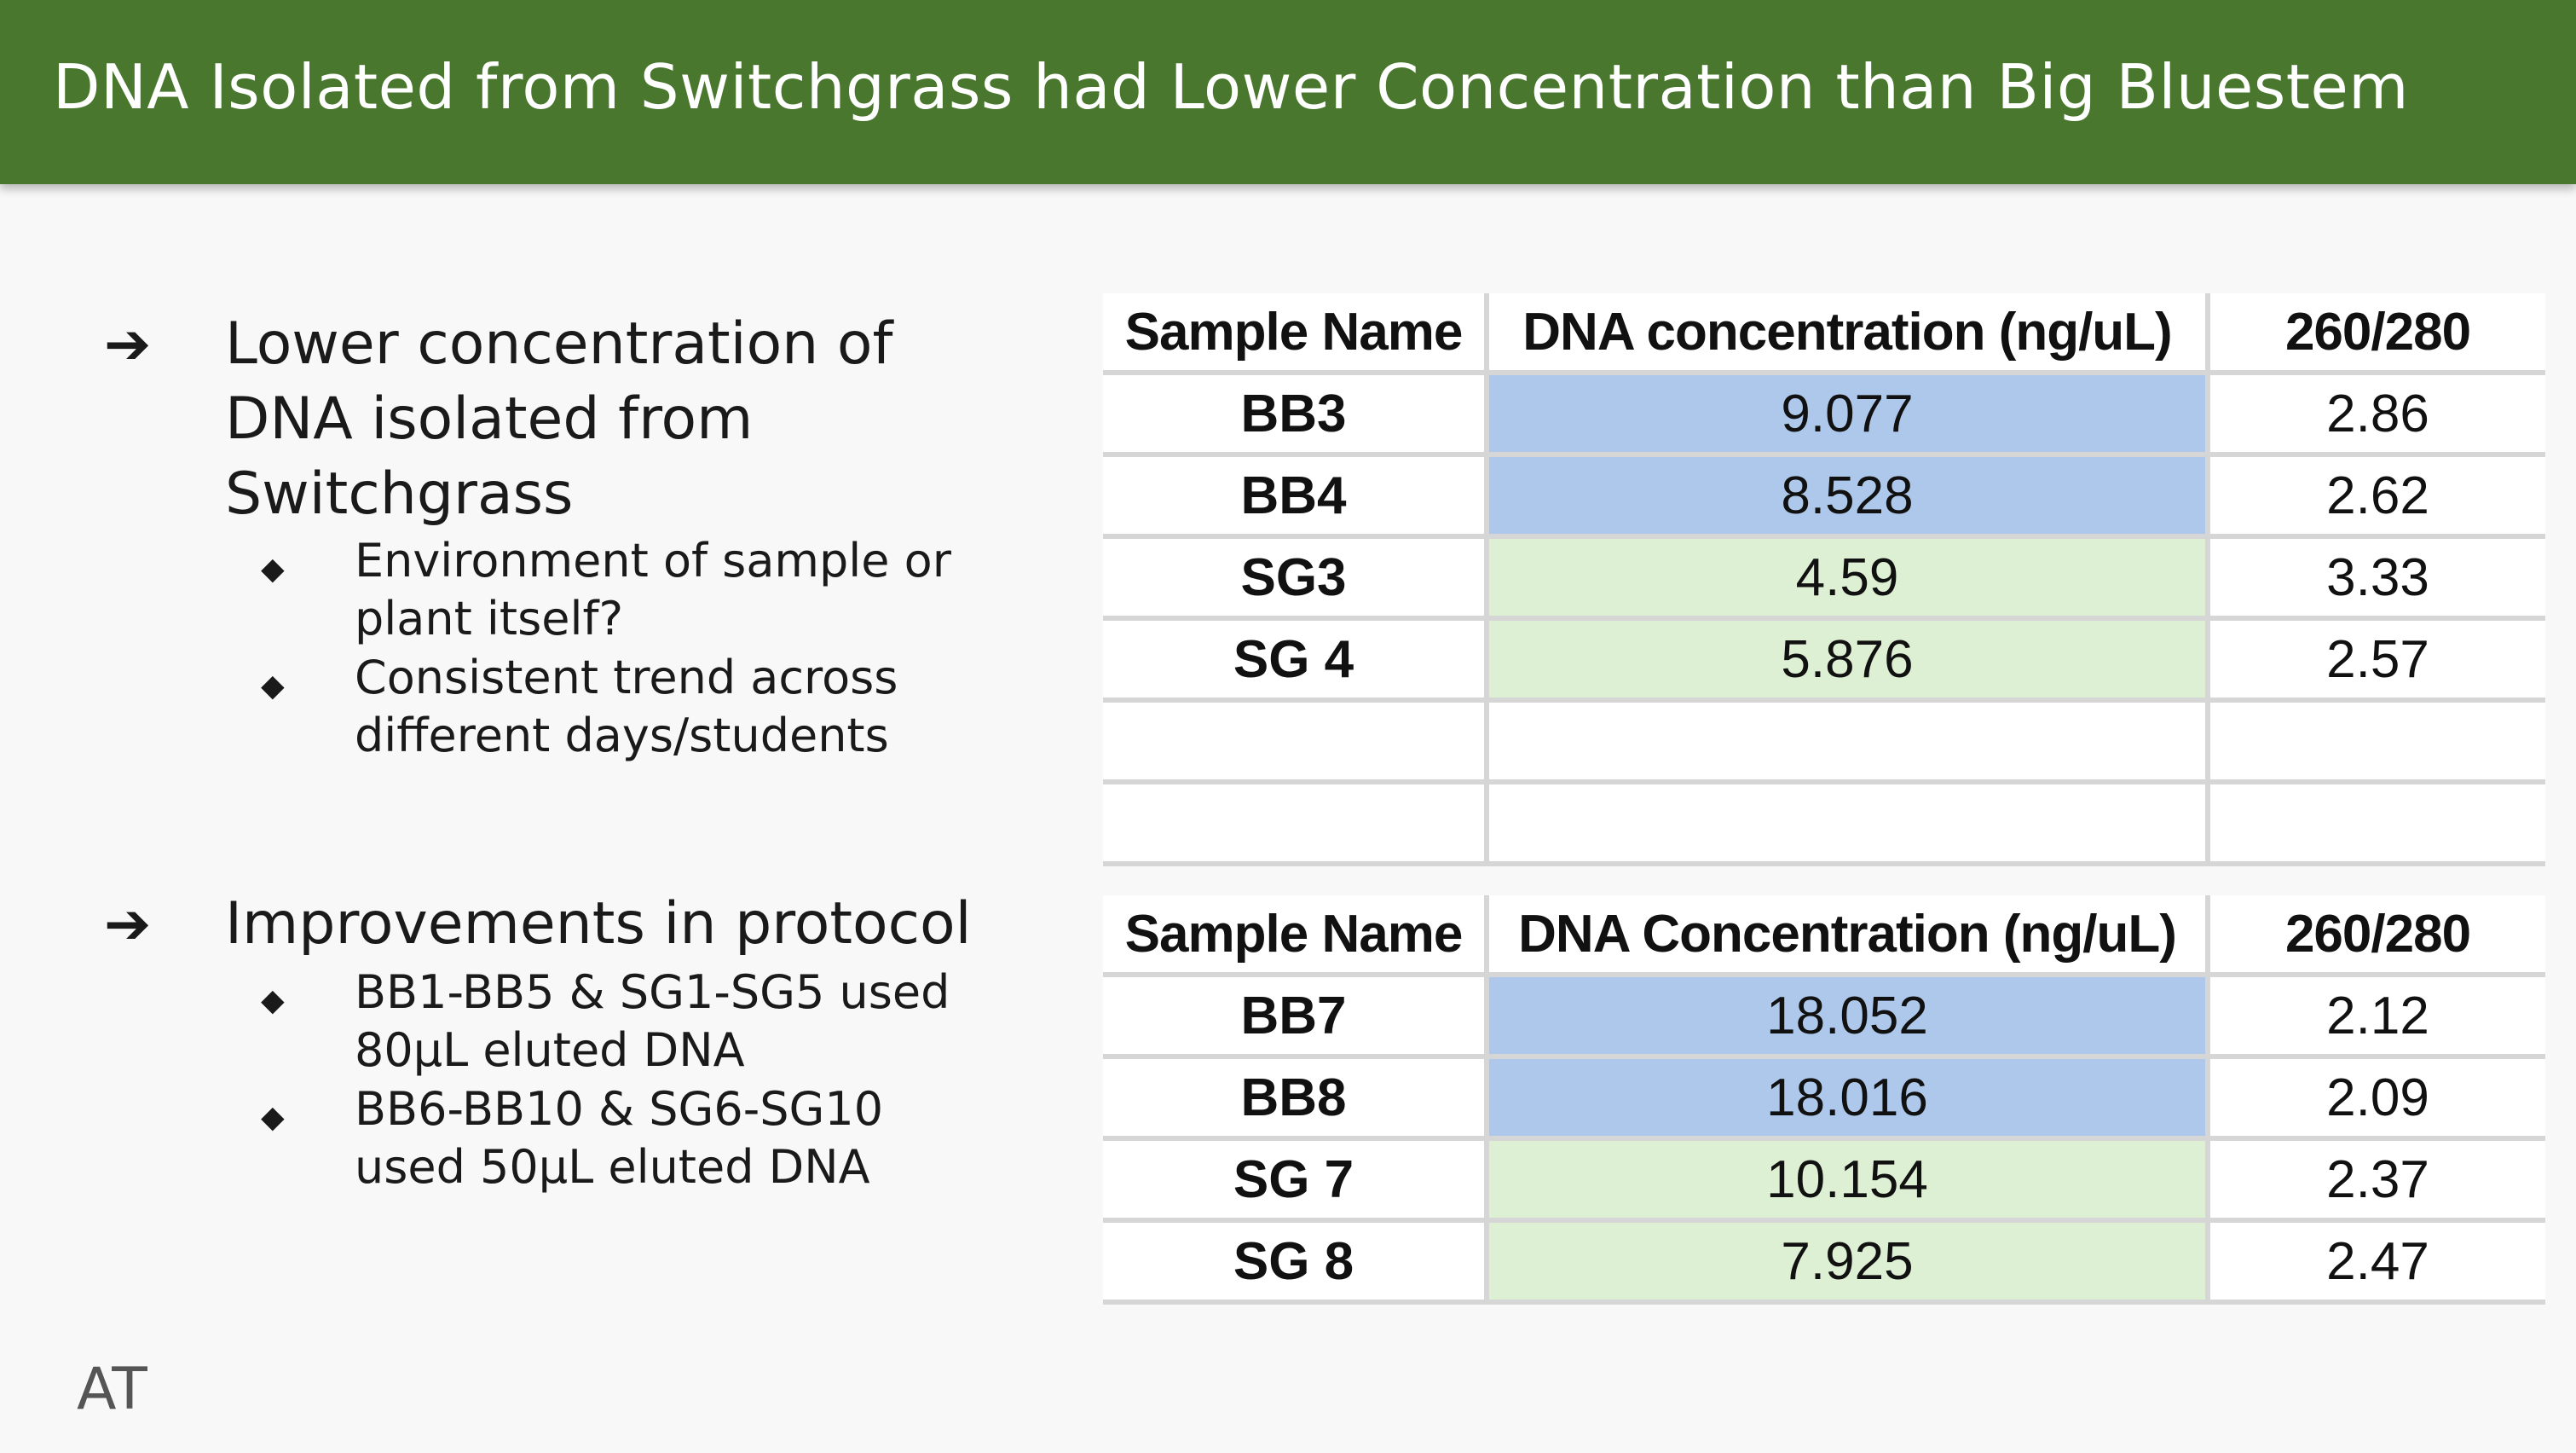 The width and height of the screenshot is (2576, 1453). I want to click on ratio-cell: 2.86, so click(2376, 415).